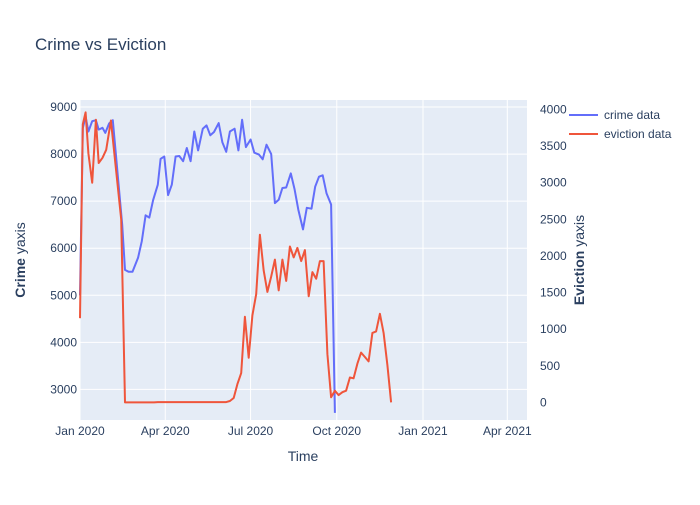 This screenshot has width=700, height=505. I want to click on left-y-tick-label: 9000, so click(63, 107).